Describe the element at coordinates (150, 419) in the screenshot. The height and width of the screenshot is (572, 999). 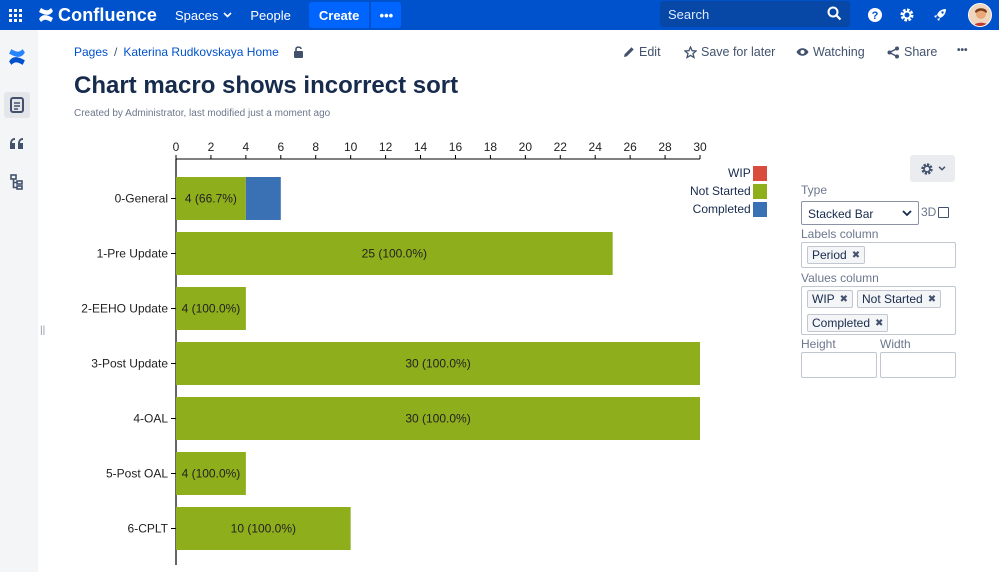
I see `y-category-label: 4-OAL` at that location.